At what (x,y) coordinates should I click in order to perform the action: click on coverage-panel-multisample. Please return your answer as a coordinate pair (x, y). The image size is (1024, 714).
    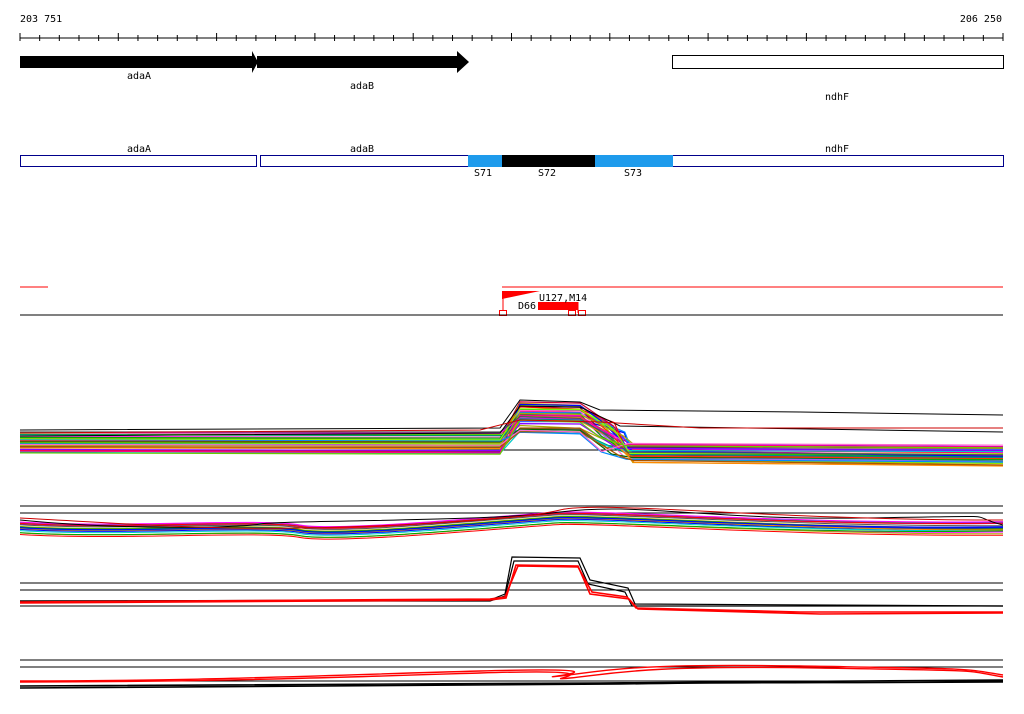
    Looking at the image, I should click on (511, 433).